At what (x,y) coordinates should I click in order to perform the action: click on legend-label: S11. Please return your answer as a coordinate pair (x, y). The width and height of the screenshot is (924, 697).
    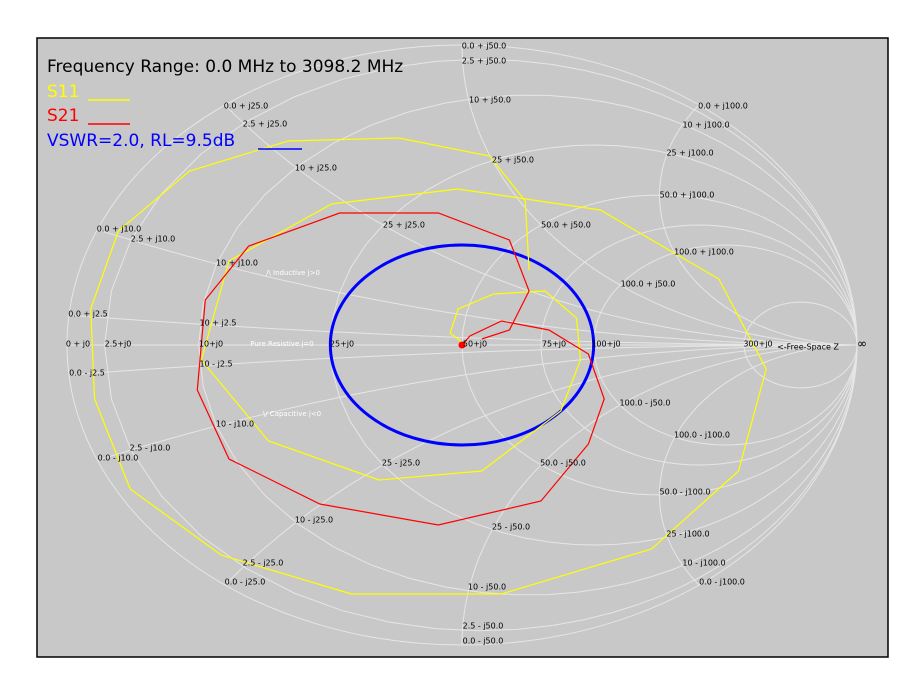
    Looking at the image, I should click on (63, 92).